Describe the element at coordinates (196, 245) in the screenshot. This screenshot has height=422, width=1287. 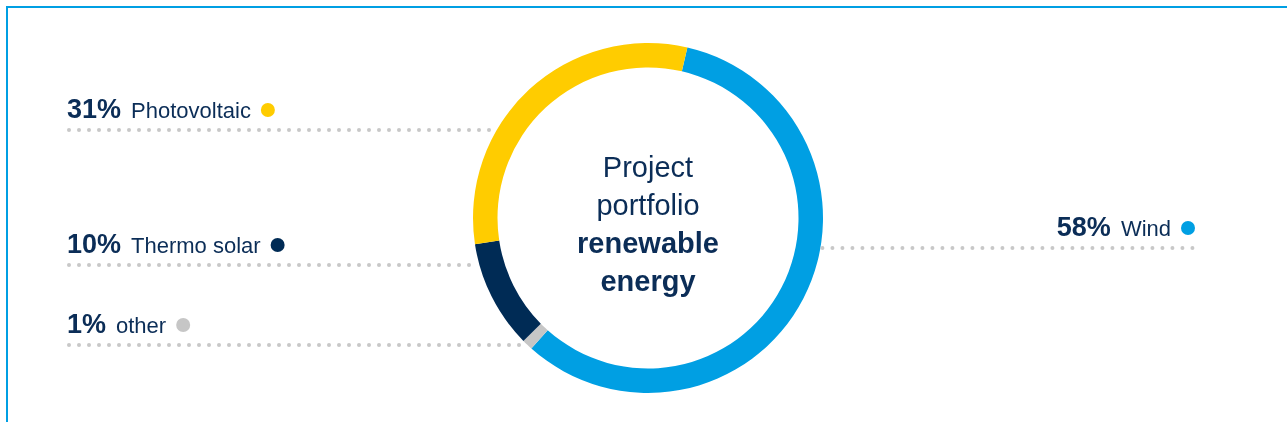
I see `legend-label: Thermo solar` at that location.